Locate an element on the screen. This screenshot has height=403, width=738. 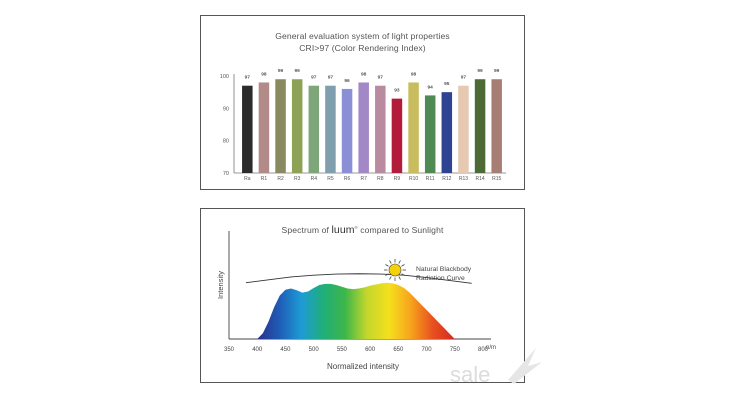
annotation-line-1: Natural Blackbody is located at coordinates (444, 269).